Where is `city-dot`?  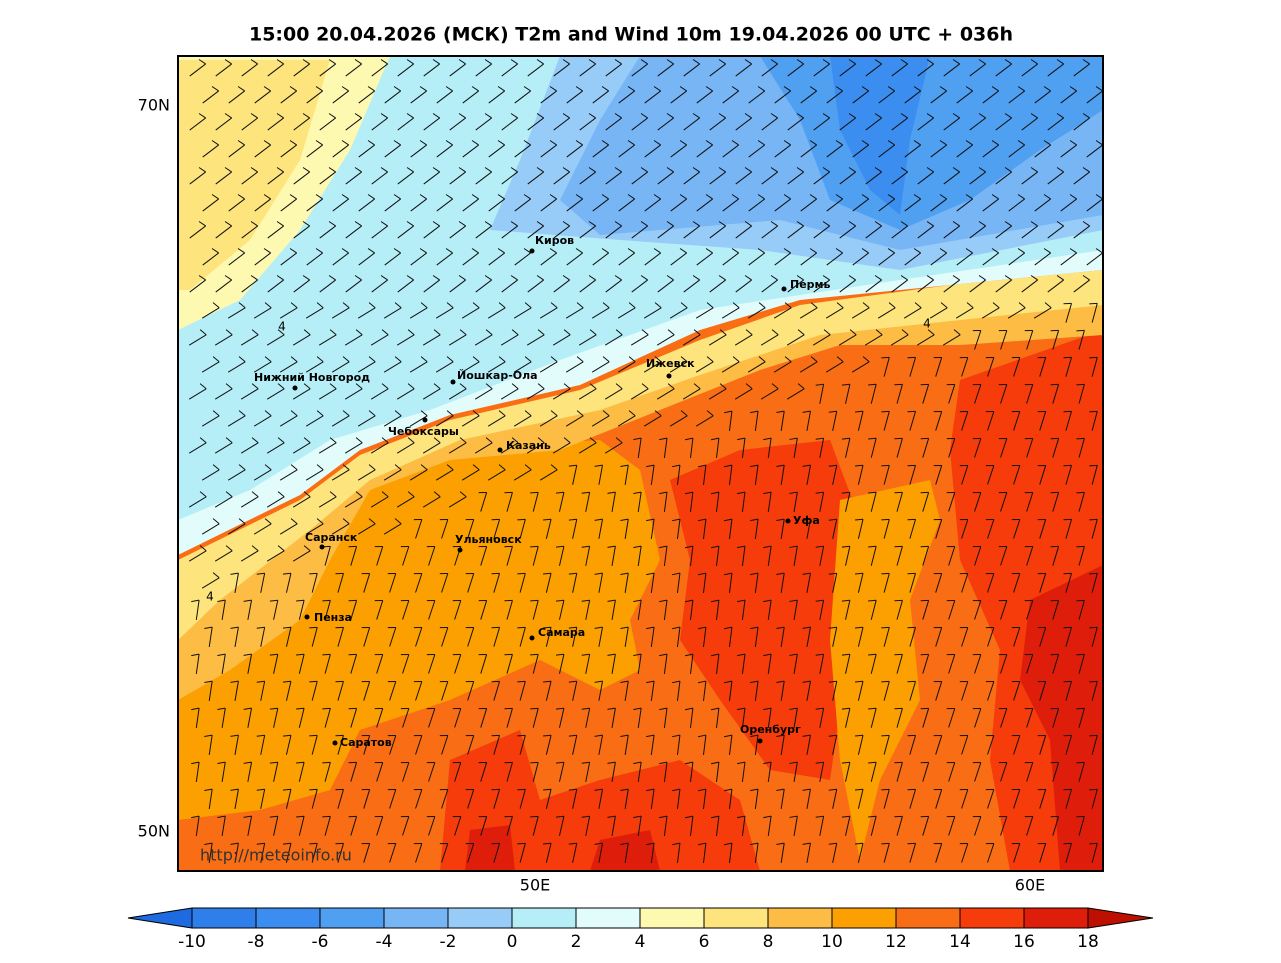 city-dot is located at coordinates (335, 743).